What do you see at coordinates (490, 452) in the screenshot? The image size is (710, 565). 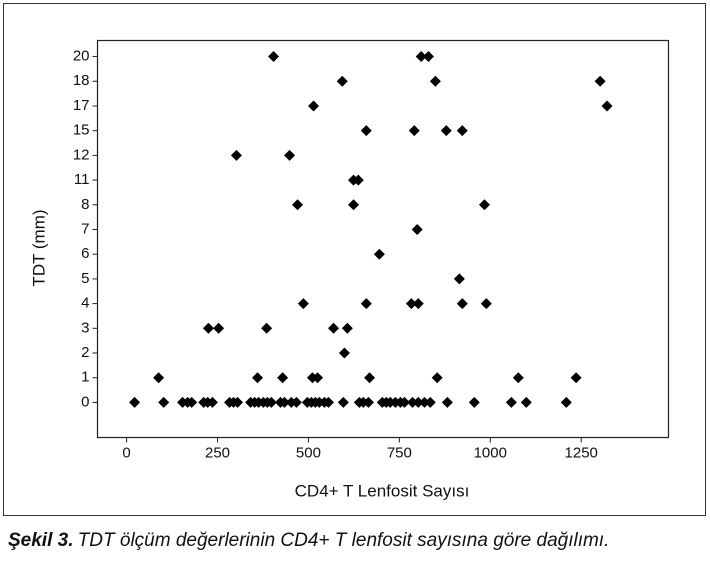 I see `x-tick-label: 1000` at bounding box center [490, 452].